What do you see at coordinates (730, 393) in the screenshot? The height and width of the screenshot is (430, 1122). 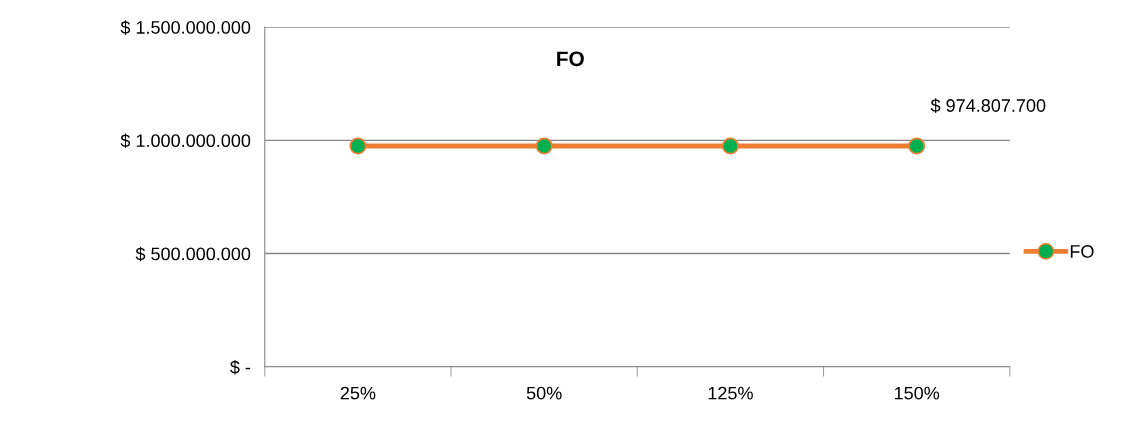 I see `x-tick-label: 125%` at bounding box center [730, 393].